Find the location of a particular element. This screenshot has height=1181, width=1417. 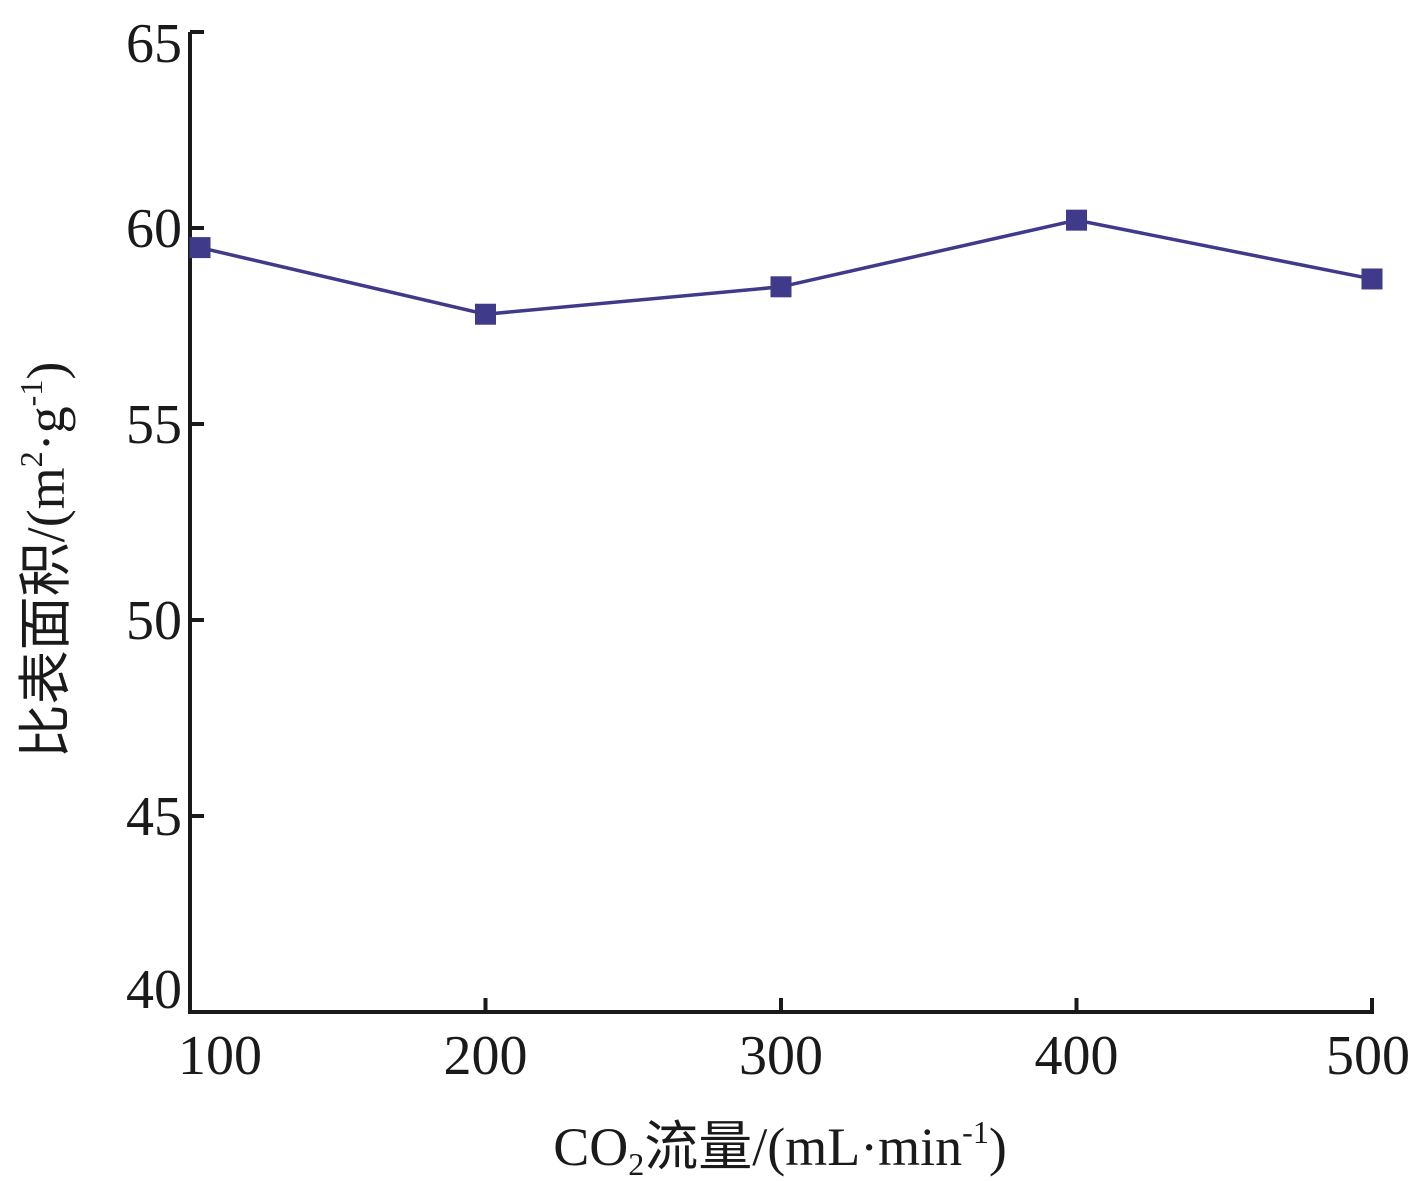

x-tick-label: 100 is located at coordinates (220, 1056).